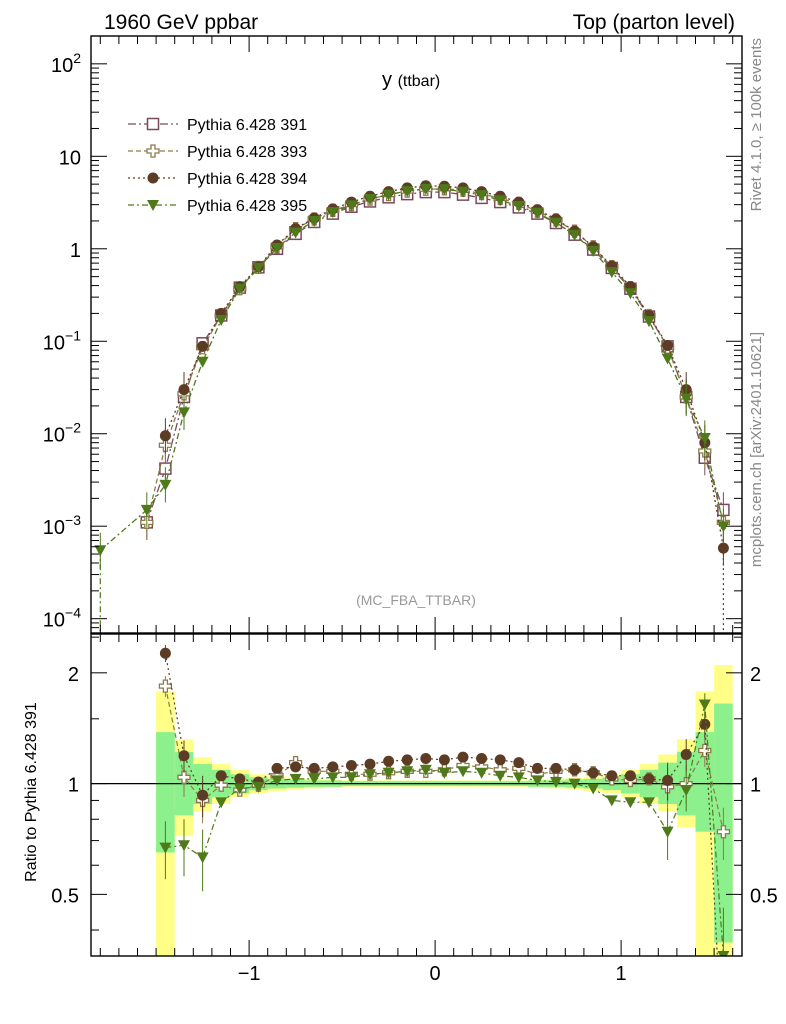 Image resolution: width=786 pixels, height=1024 pixels. What do you see at coordinates (416, 600) in the screenshot?
I see `watermark: (MC_FBA_TTBAR)` at bounding box center [416, 600].